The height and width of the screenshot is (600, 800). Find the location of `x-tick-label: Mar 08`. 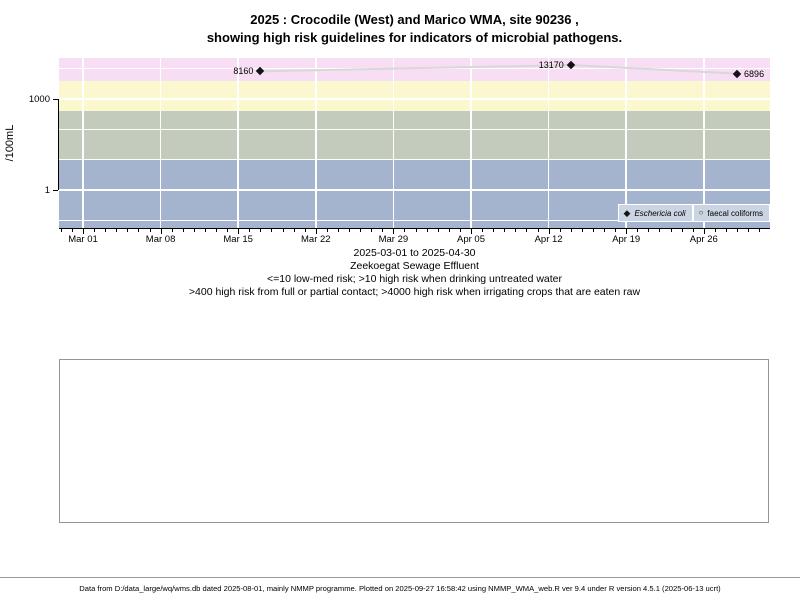

x-tick-label: Mar 08 is located at coordinates (160, 239).